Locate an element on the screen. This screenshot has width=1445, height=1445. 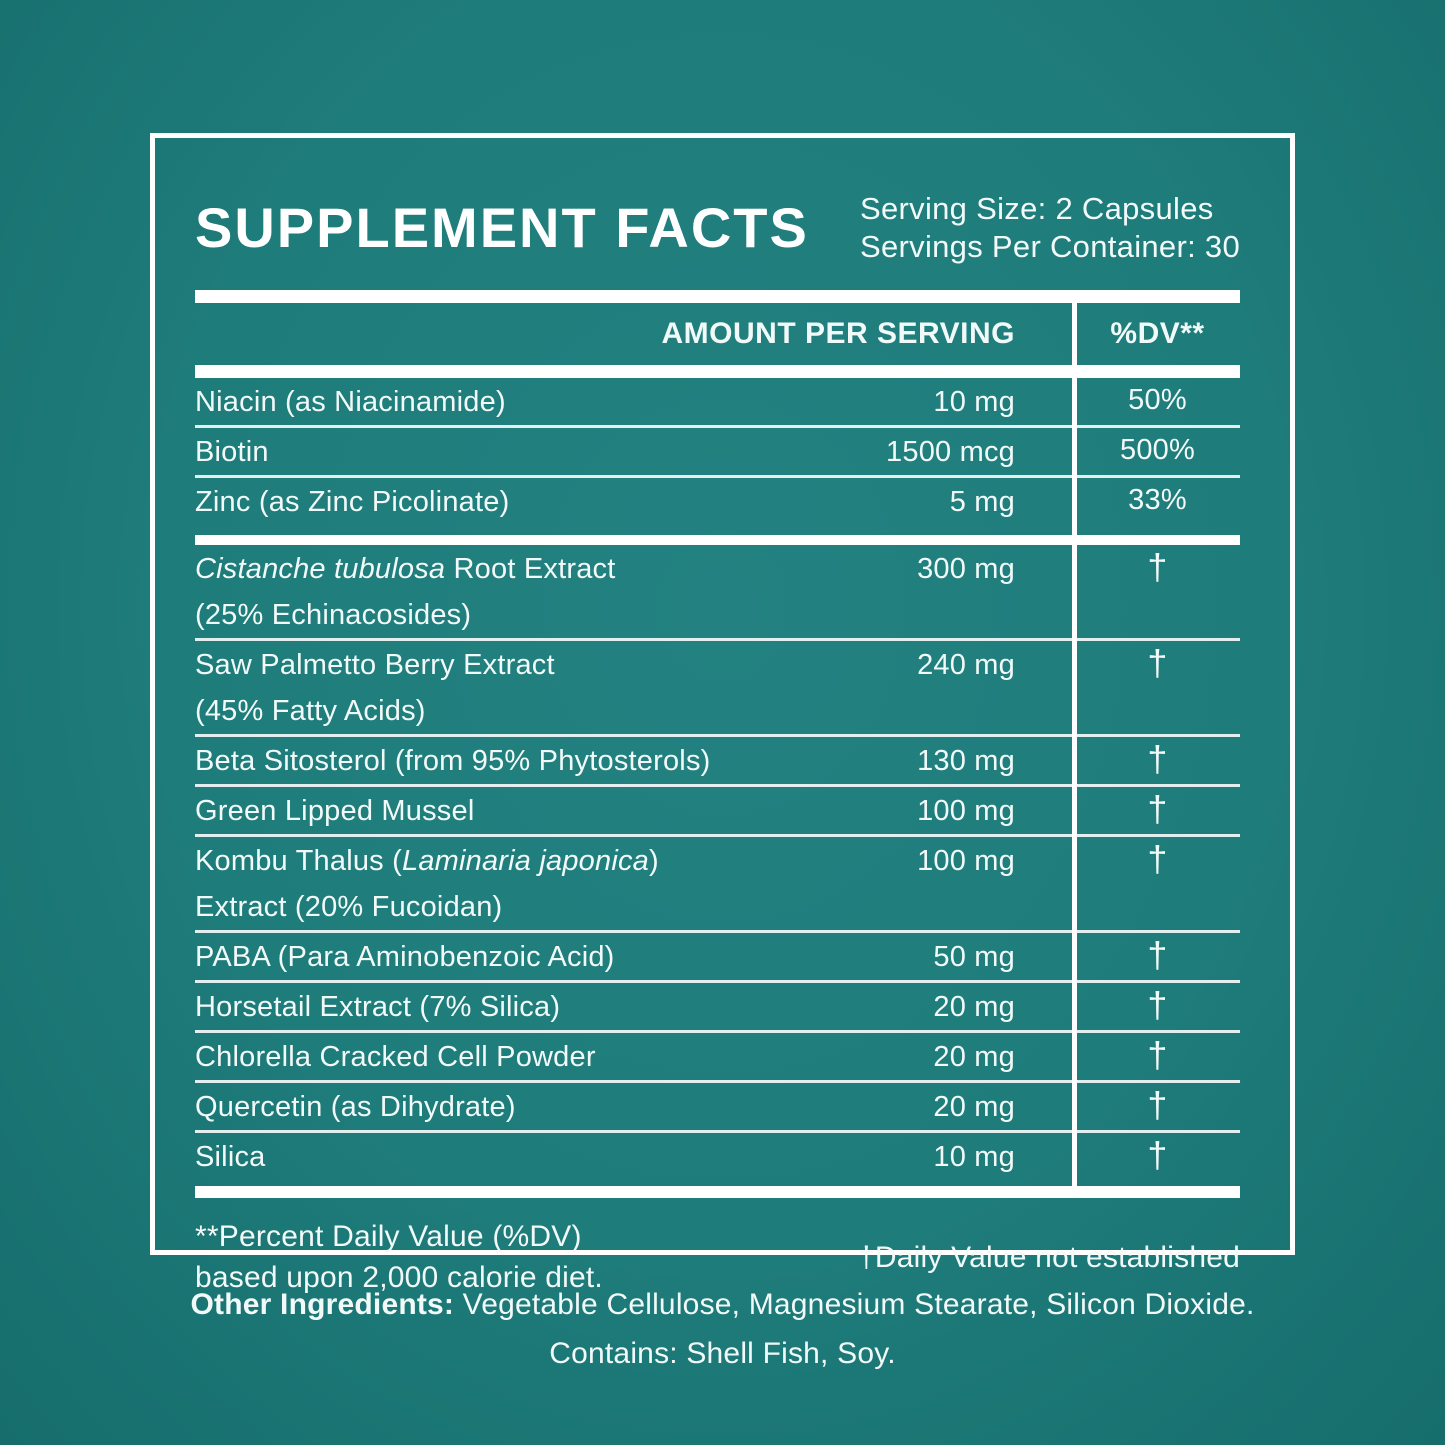
contains-line: Contains: Shell Fish, Soy. is located at coordinates (722, 1353).